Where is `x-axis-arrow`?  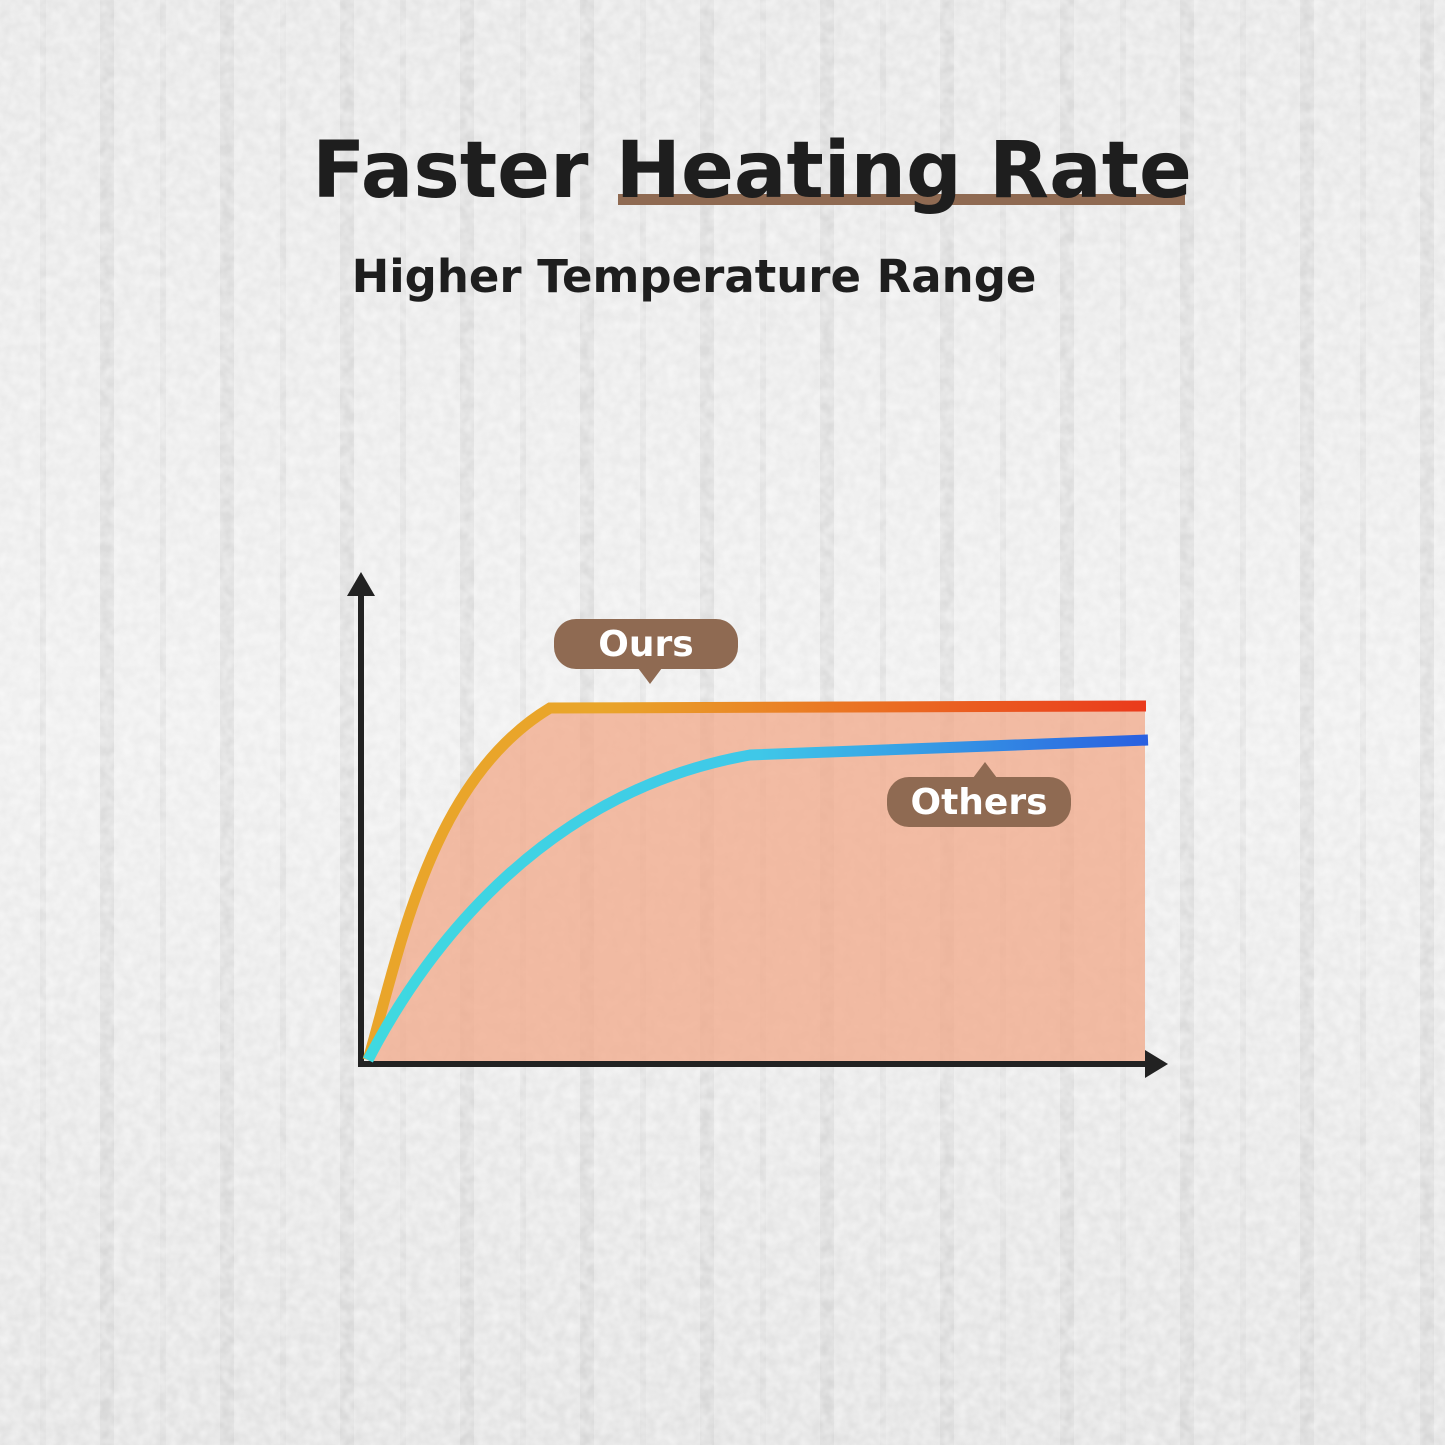 x-axis-arrow is located at coordinates (1156, 1064).